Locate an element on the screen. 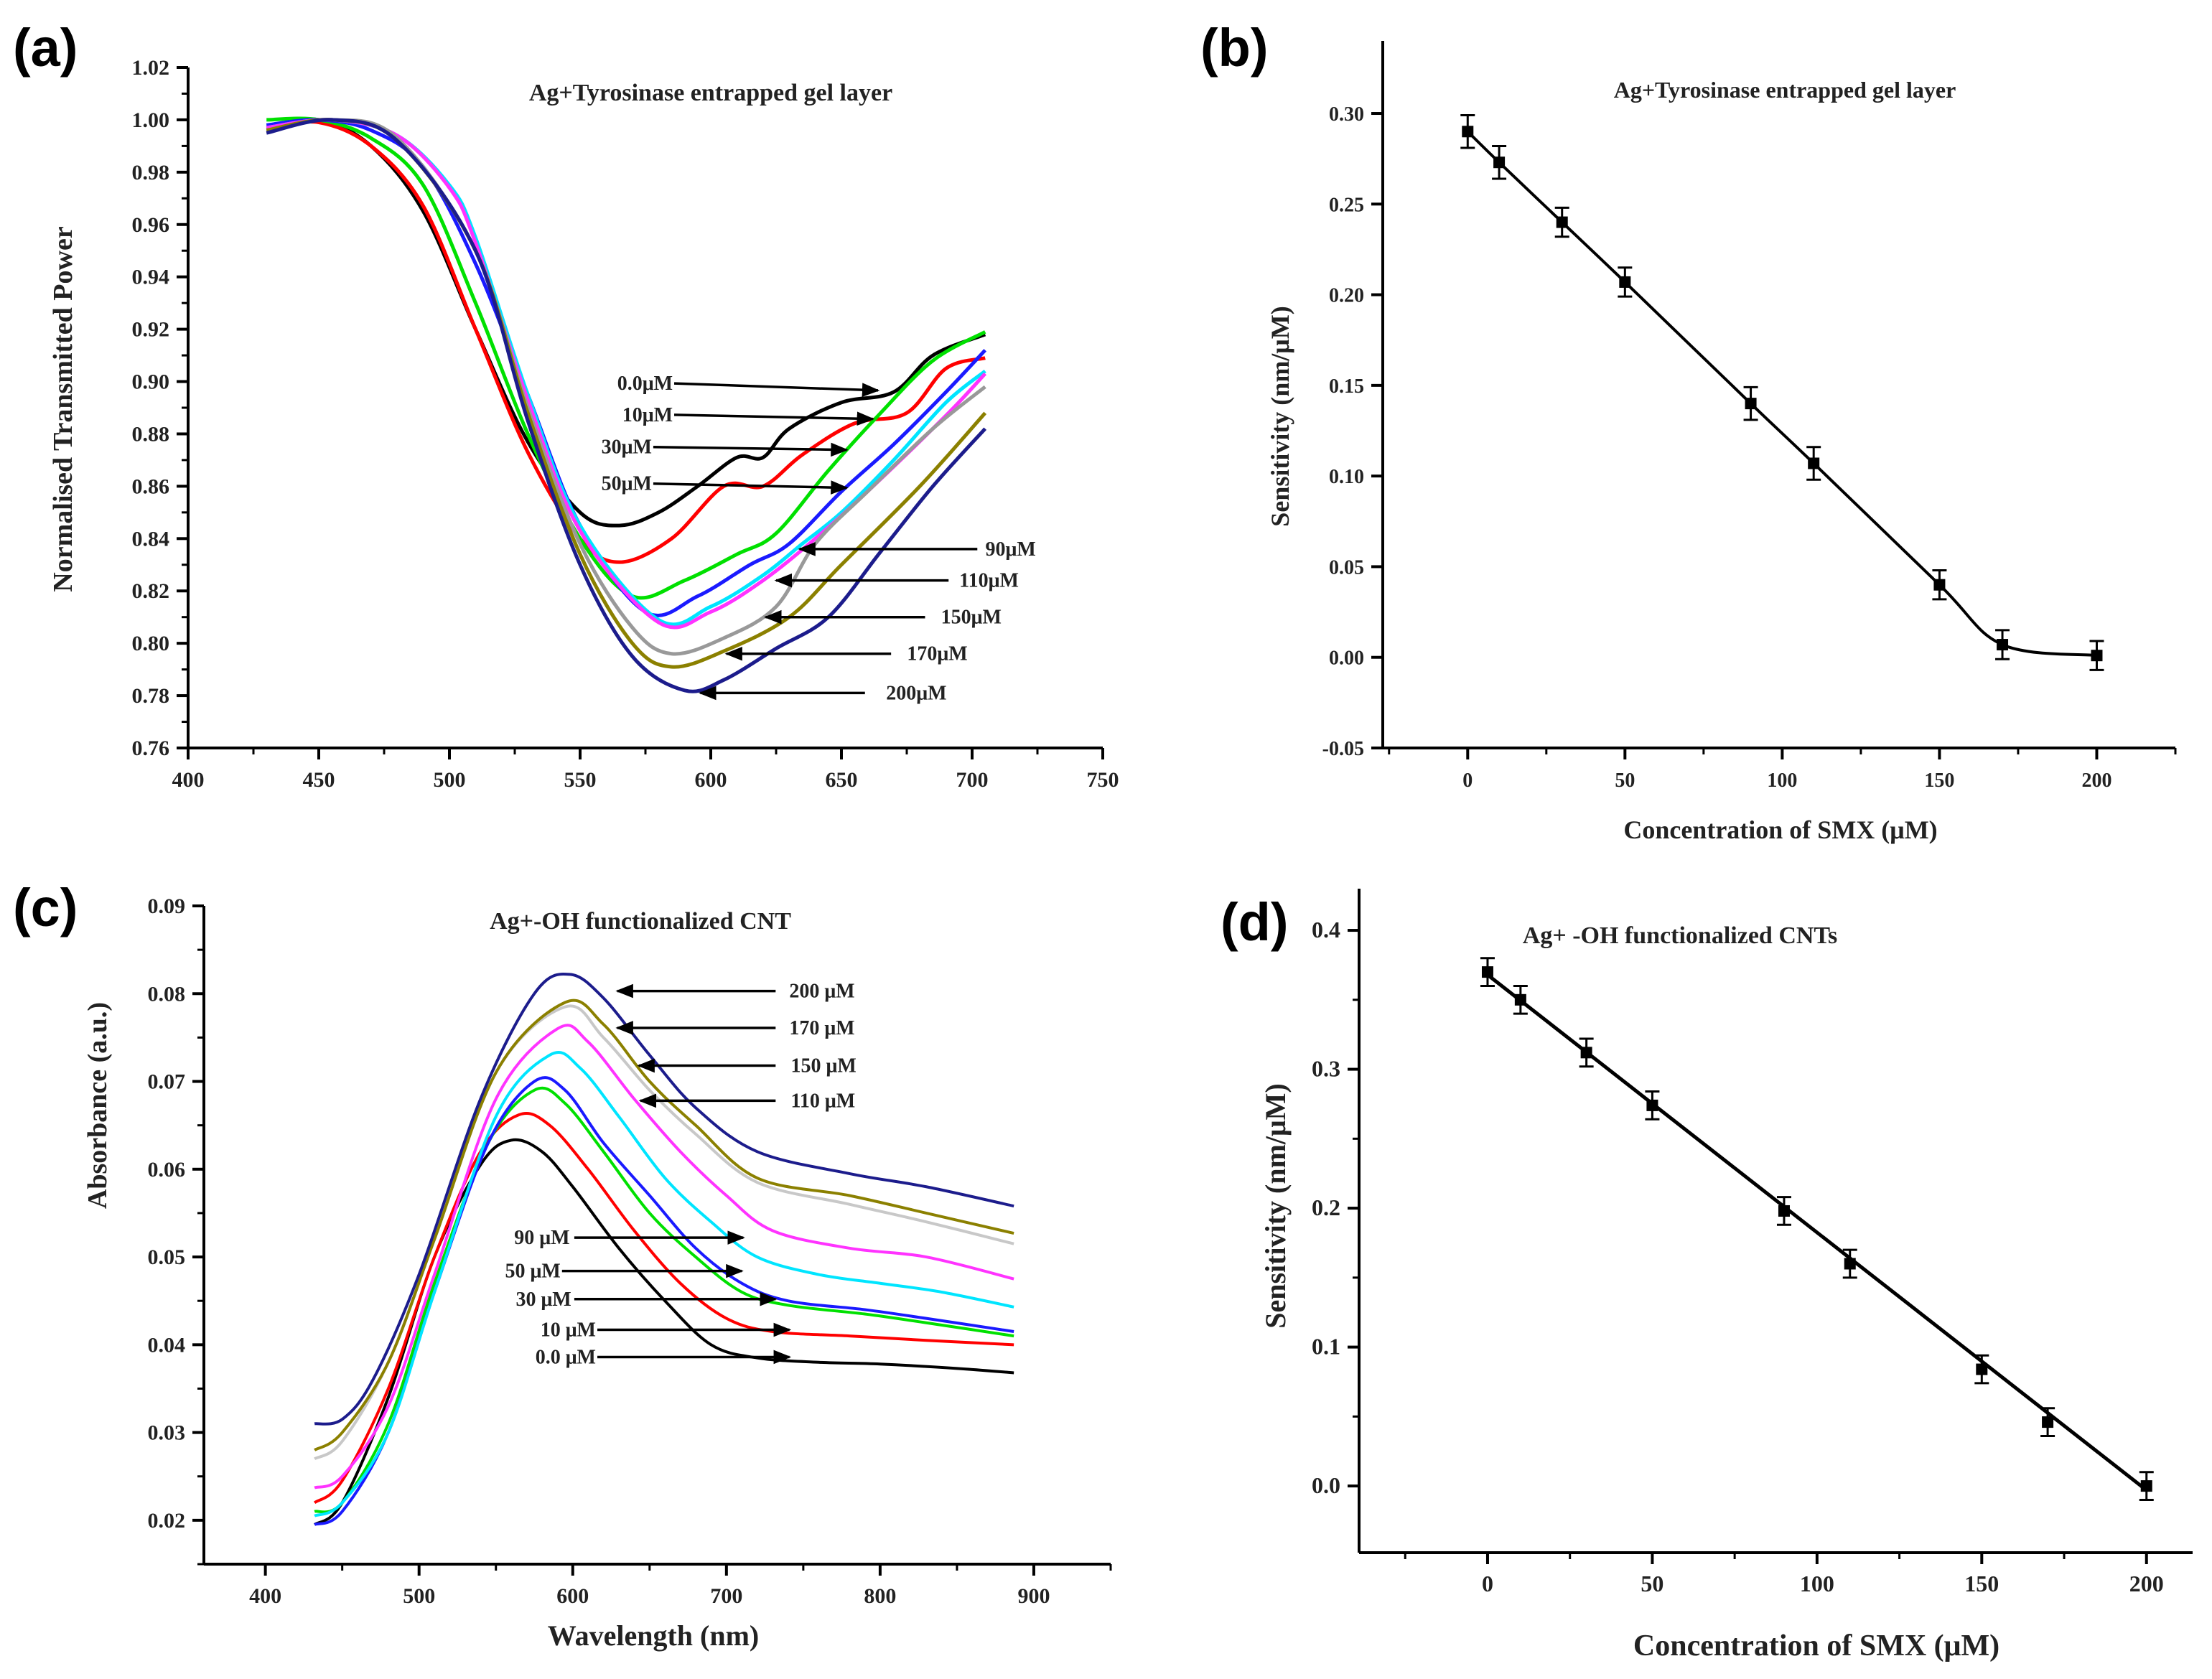 Image resolution: width=2212 pixels, height=1679 pixels. x-tick-label: 450 is located at coordinates (319, 780).